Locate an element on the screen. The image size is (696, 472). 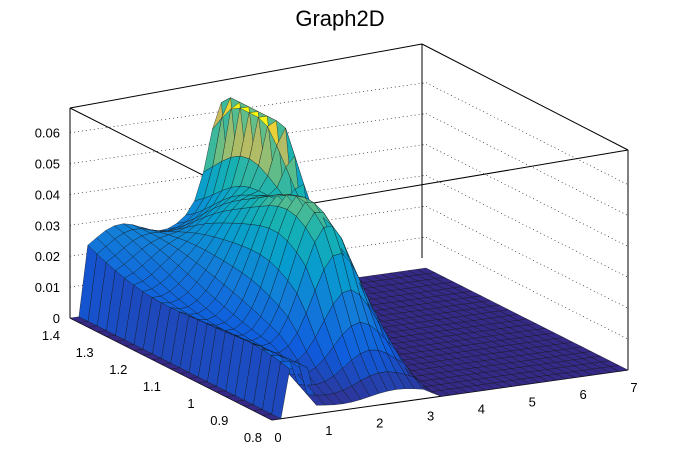
z-tick-label: 0.03 is located at coordinates (47, 225).